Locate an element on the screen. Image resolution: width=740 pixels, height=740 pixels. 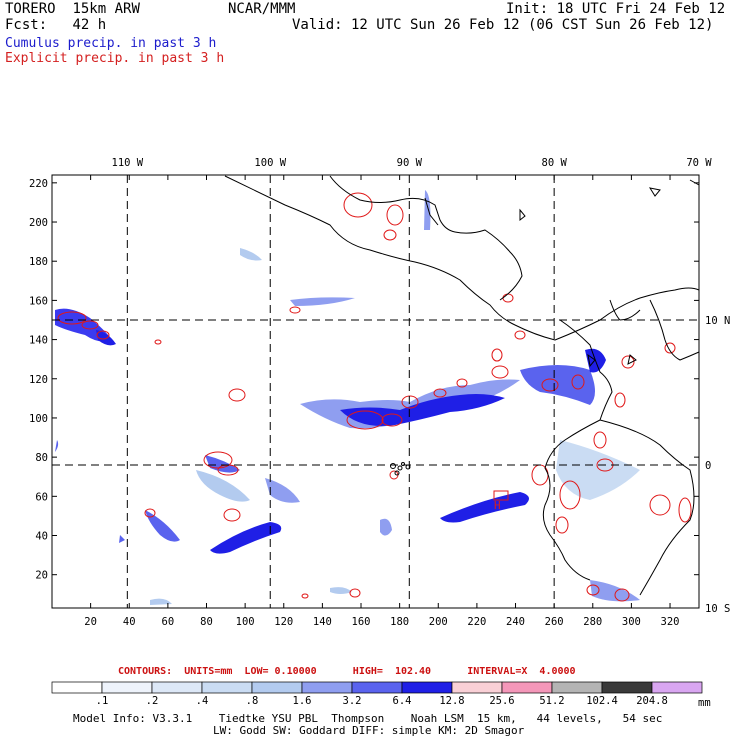
model-name: TORERO 15km ARW is located at coordinates (72, 9).